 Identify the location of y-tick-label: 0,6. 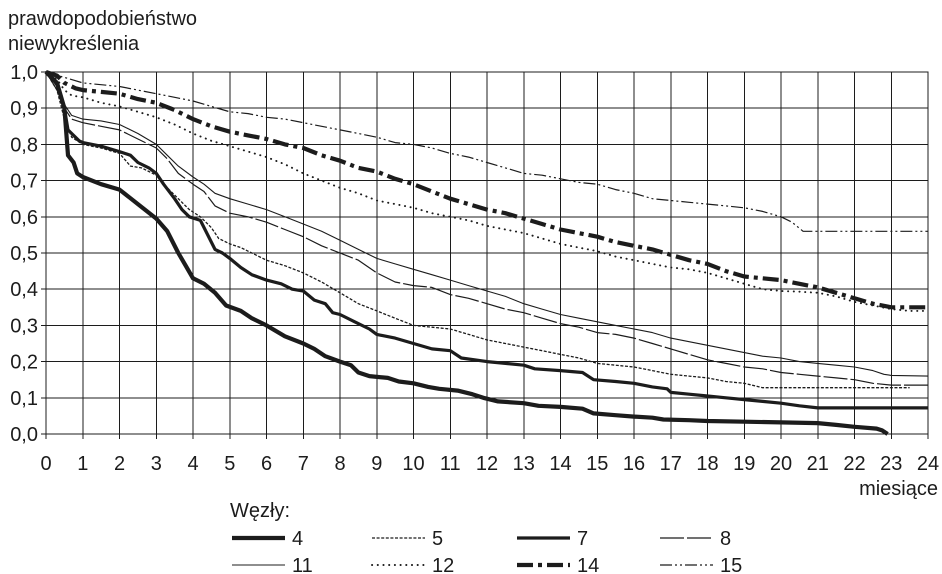
(24, 218).